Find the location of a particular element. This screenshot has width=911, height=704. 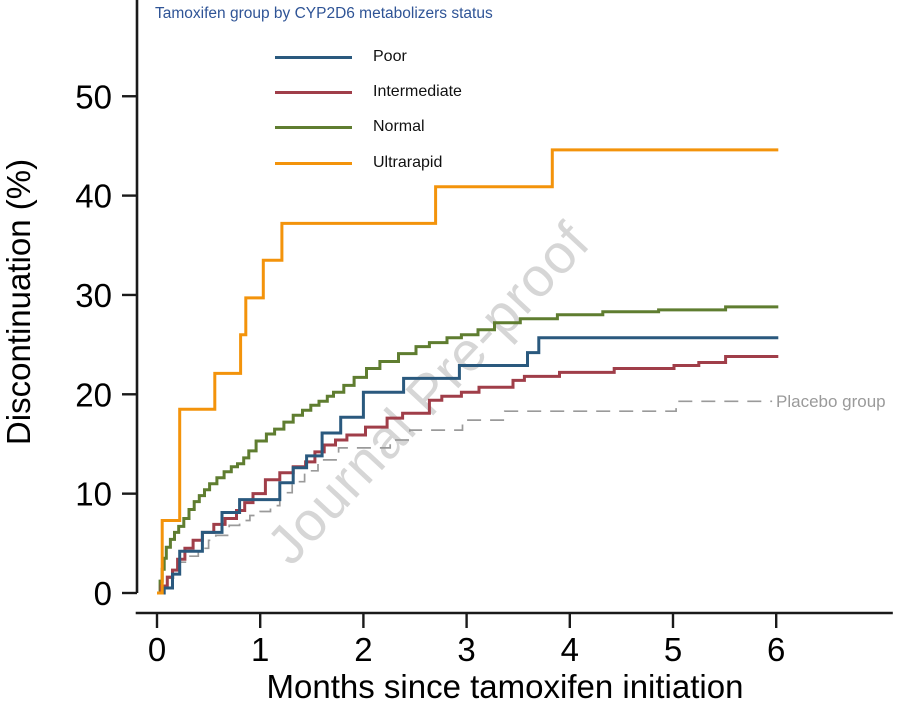

x-tick-label-1: 1 is located at coordinates (260, 649).